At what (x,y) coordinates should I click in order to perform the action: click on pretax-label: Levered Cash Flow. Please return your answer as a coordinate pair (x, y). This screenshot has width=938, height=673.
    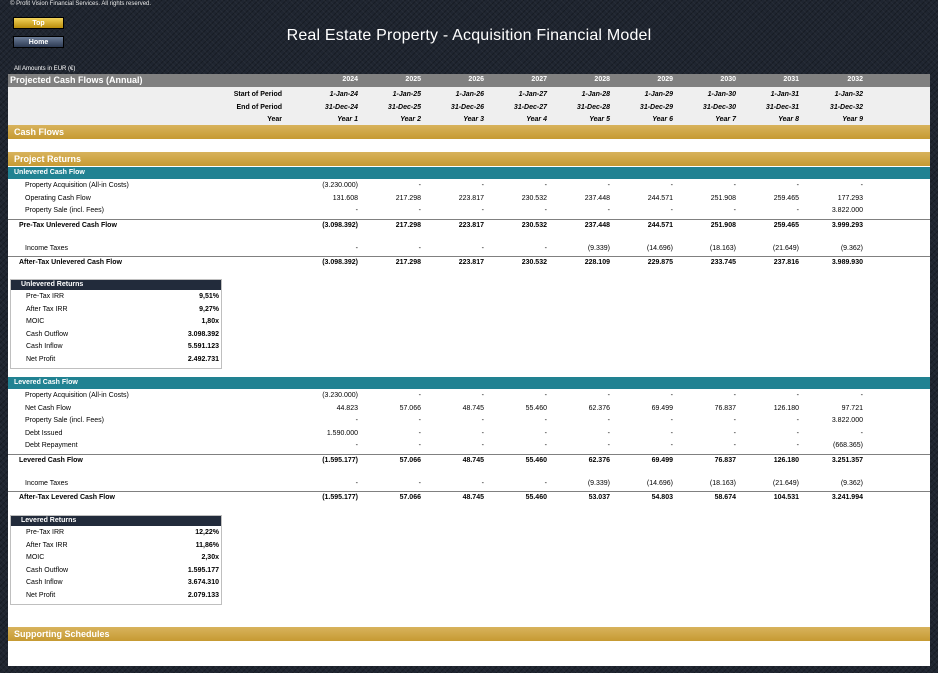
    Looking at the image, I should click on (51, 460).